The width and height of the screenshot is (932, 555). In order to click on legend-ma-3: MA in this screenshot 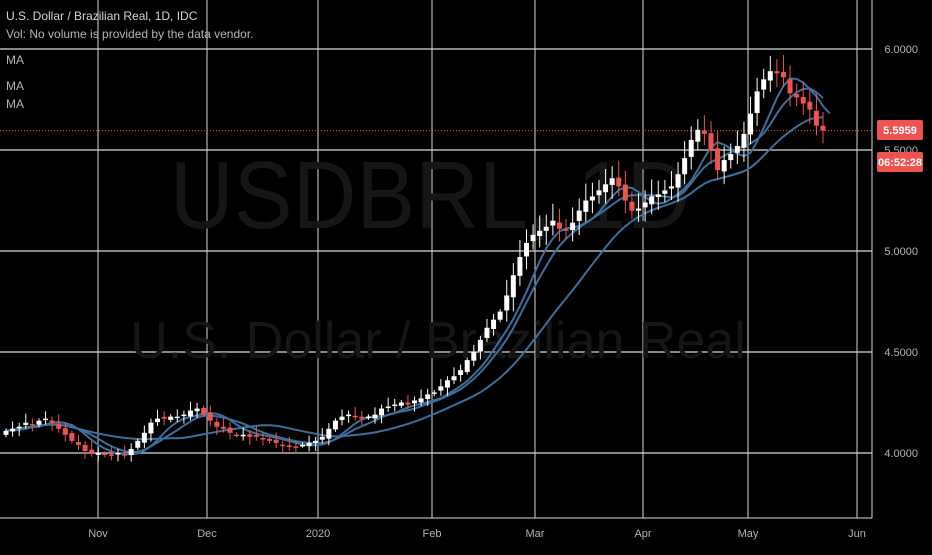, I will do `click(15, 104)`.